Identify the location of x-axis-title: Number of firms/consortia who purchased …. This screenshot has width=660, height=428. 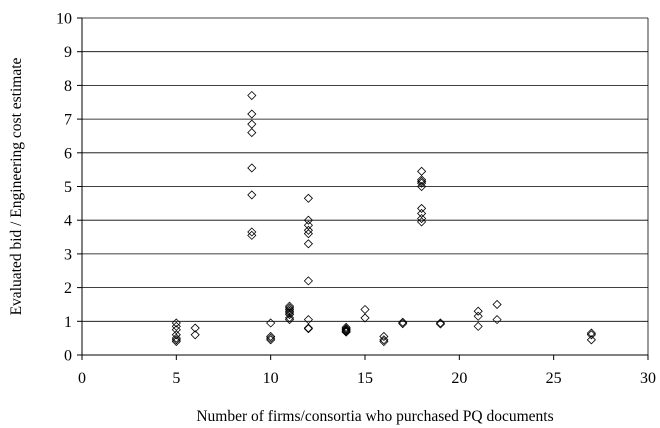
(374, 416).